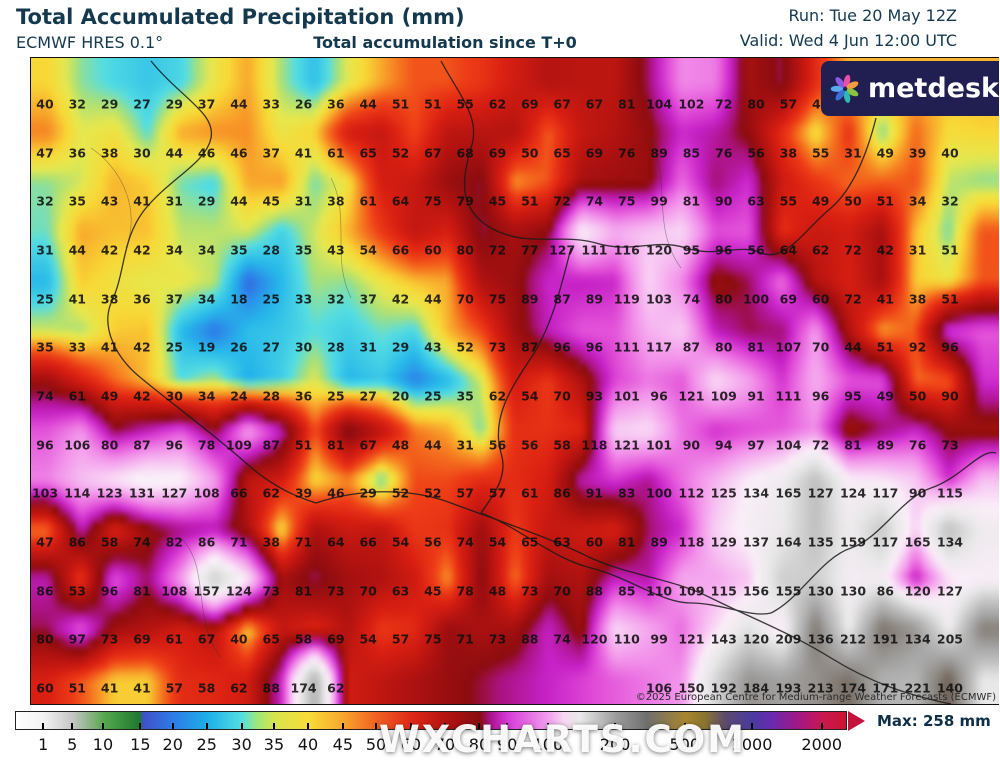 This screenshot has height=768, width=1000. What do you see at coordinates (788, 445) in the screenshot?
I see `grid-value: 104` at bounding box center [788, 445].